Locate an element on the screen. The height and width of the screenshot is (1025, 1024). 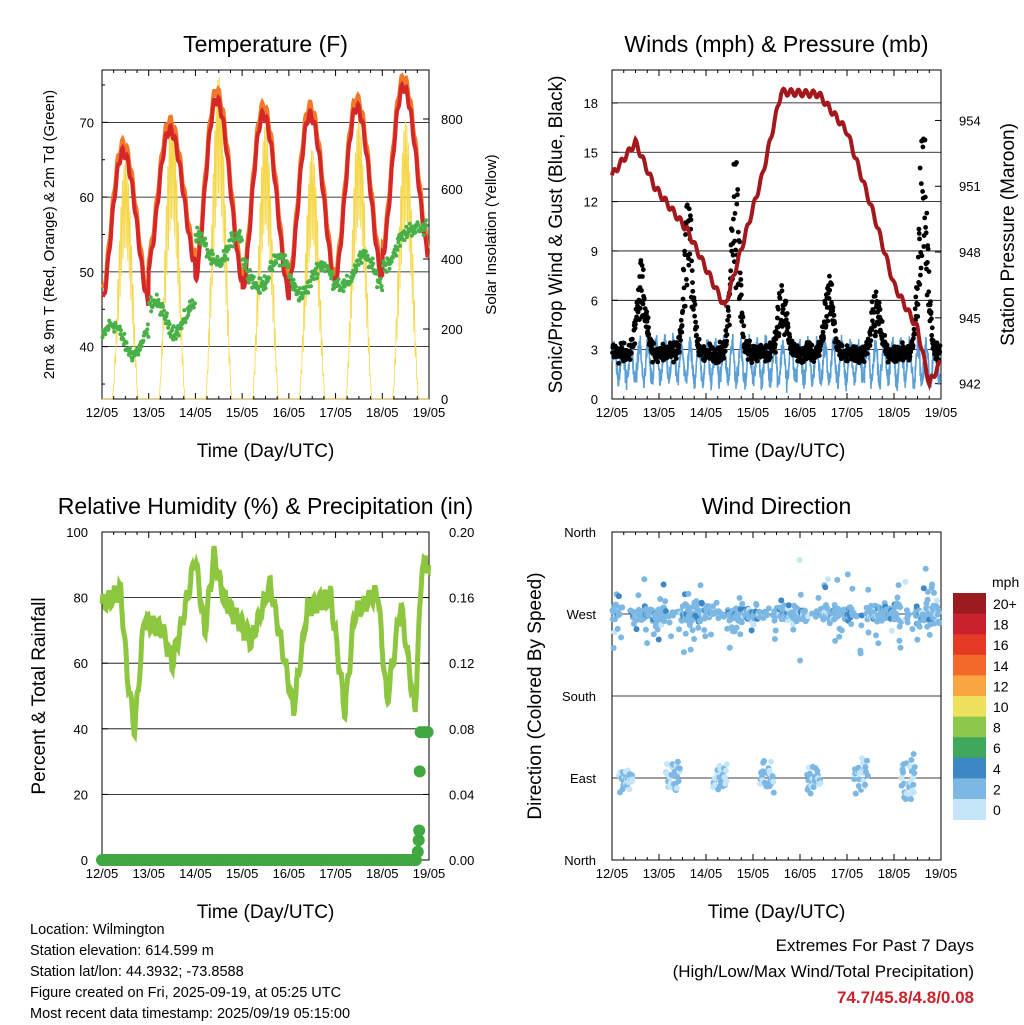
y2-tick-label: 942 is located at coordinates (970, 384).